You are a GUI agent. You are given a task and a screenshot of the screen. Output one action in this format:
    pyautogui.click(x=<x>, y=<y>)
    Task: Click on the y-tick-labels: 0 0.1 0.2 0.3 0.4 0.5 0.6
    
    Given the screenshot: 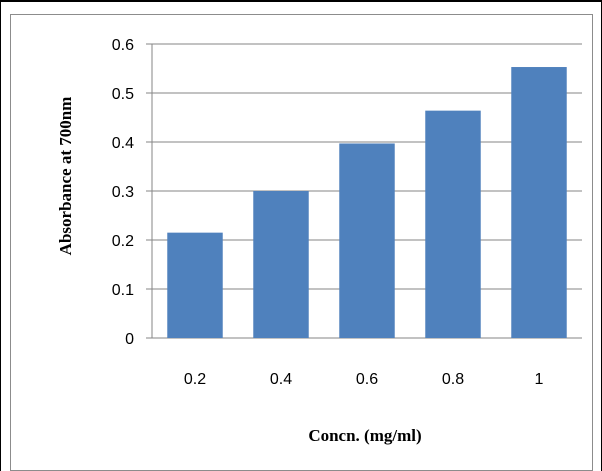 What is the action you would take?
    pyautogui.click(x=123, y=192)
    